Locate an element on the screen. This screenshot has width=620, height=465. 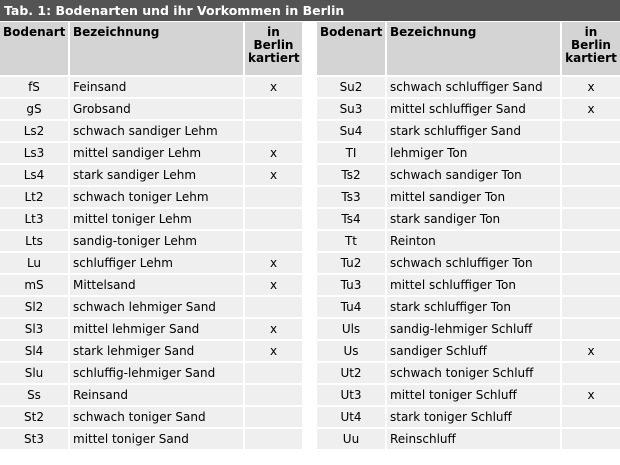
table-row: Uls sandig-lehmiger Schluff is located at coordinates (468, 329).